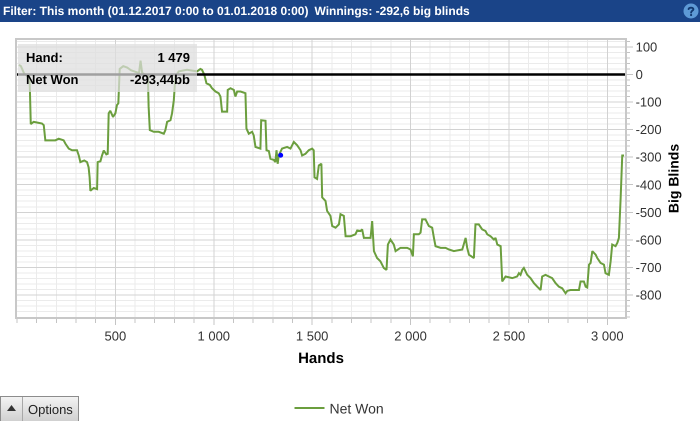 The height and width of the screenshot is (421, 700). Describe the element at coordinates (649, 295) in the screenshot. I see `y-tick-label: -800` at that location.